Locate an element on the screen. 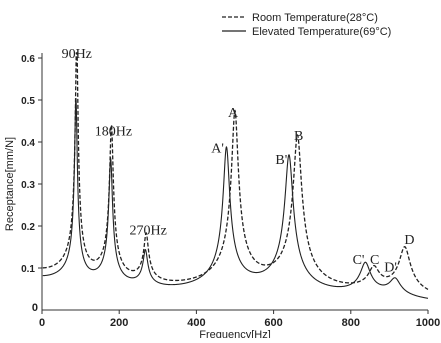 The width and height of the screenshot is (441, 343). x-tick-label: 800 is located at coordinates (351, 323).